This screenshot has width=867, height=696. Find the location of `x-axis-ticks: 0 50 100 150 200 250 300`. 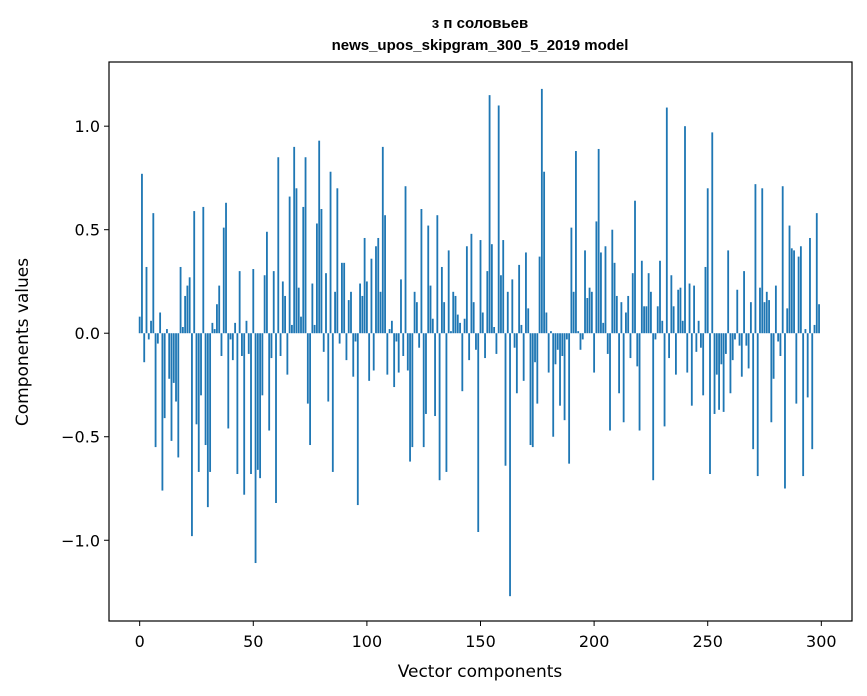

x-axis-ticks: 0 50 100 150 200 250 300 is located at coordinates (486, 636).